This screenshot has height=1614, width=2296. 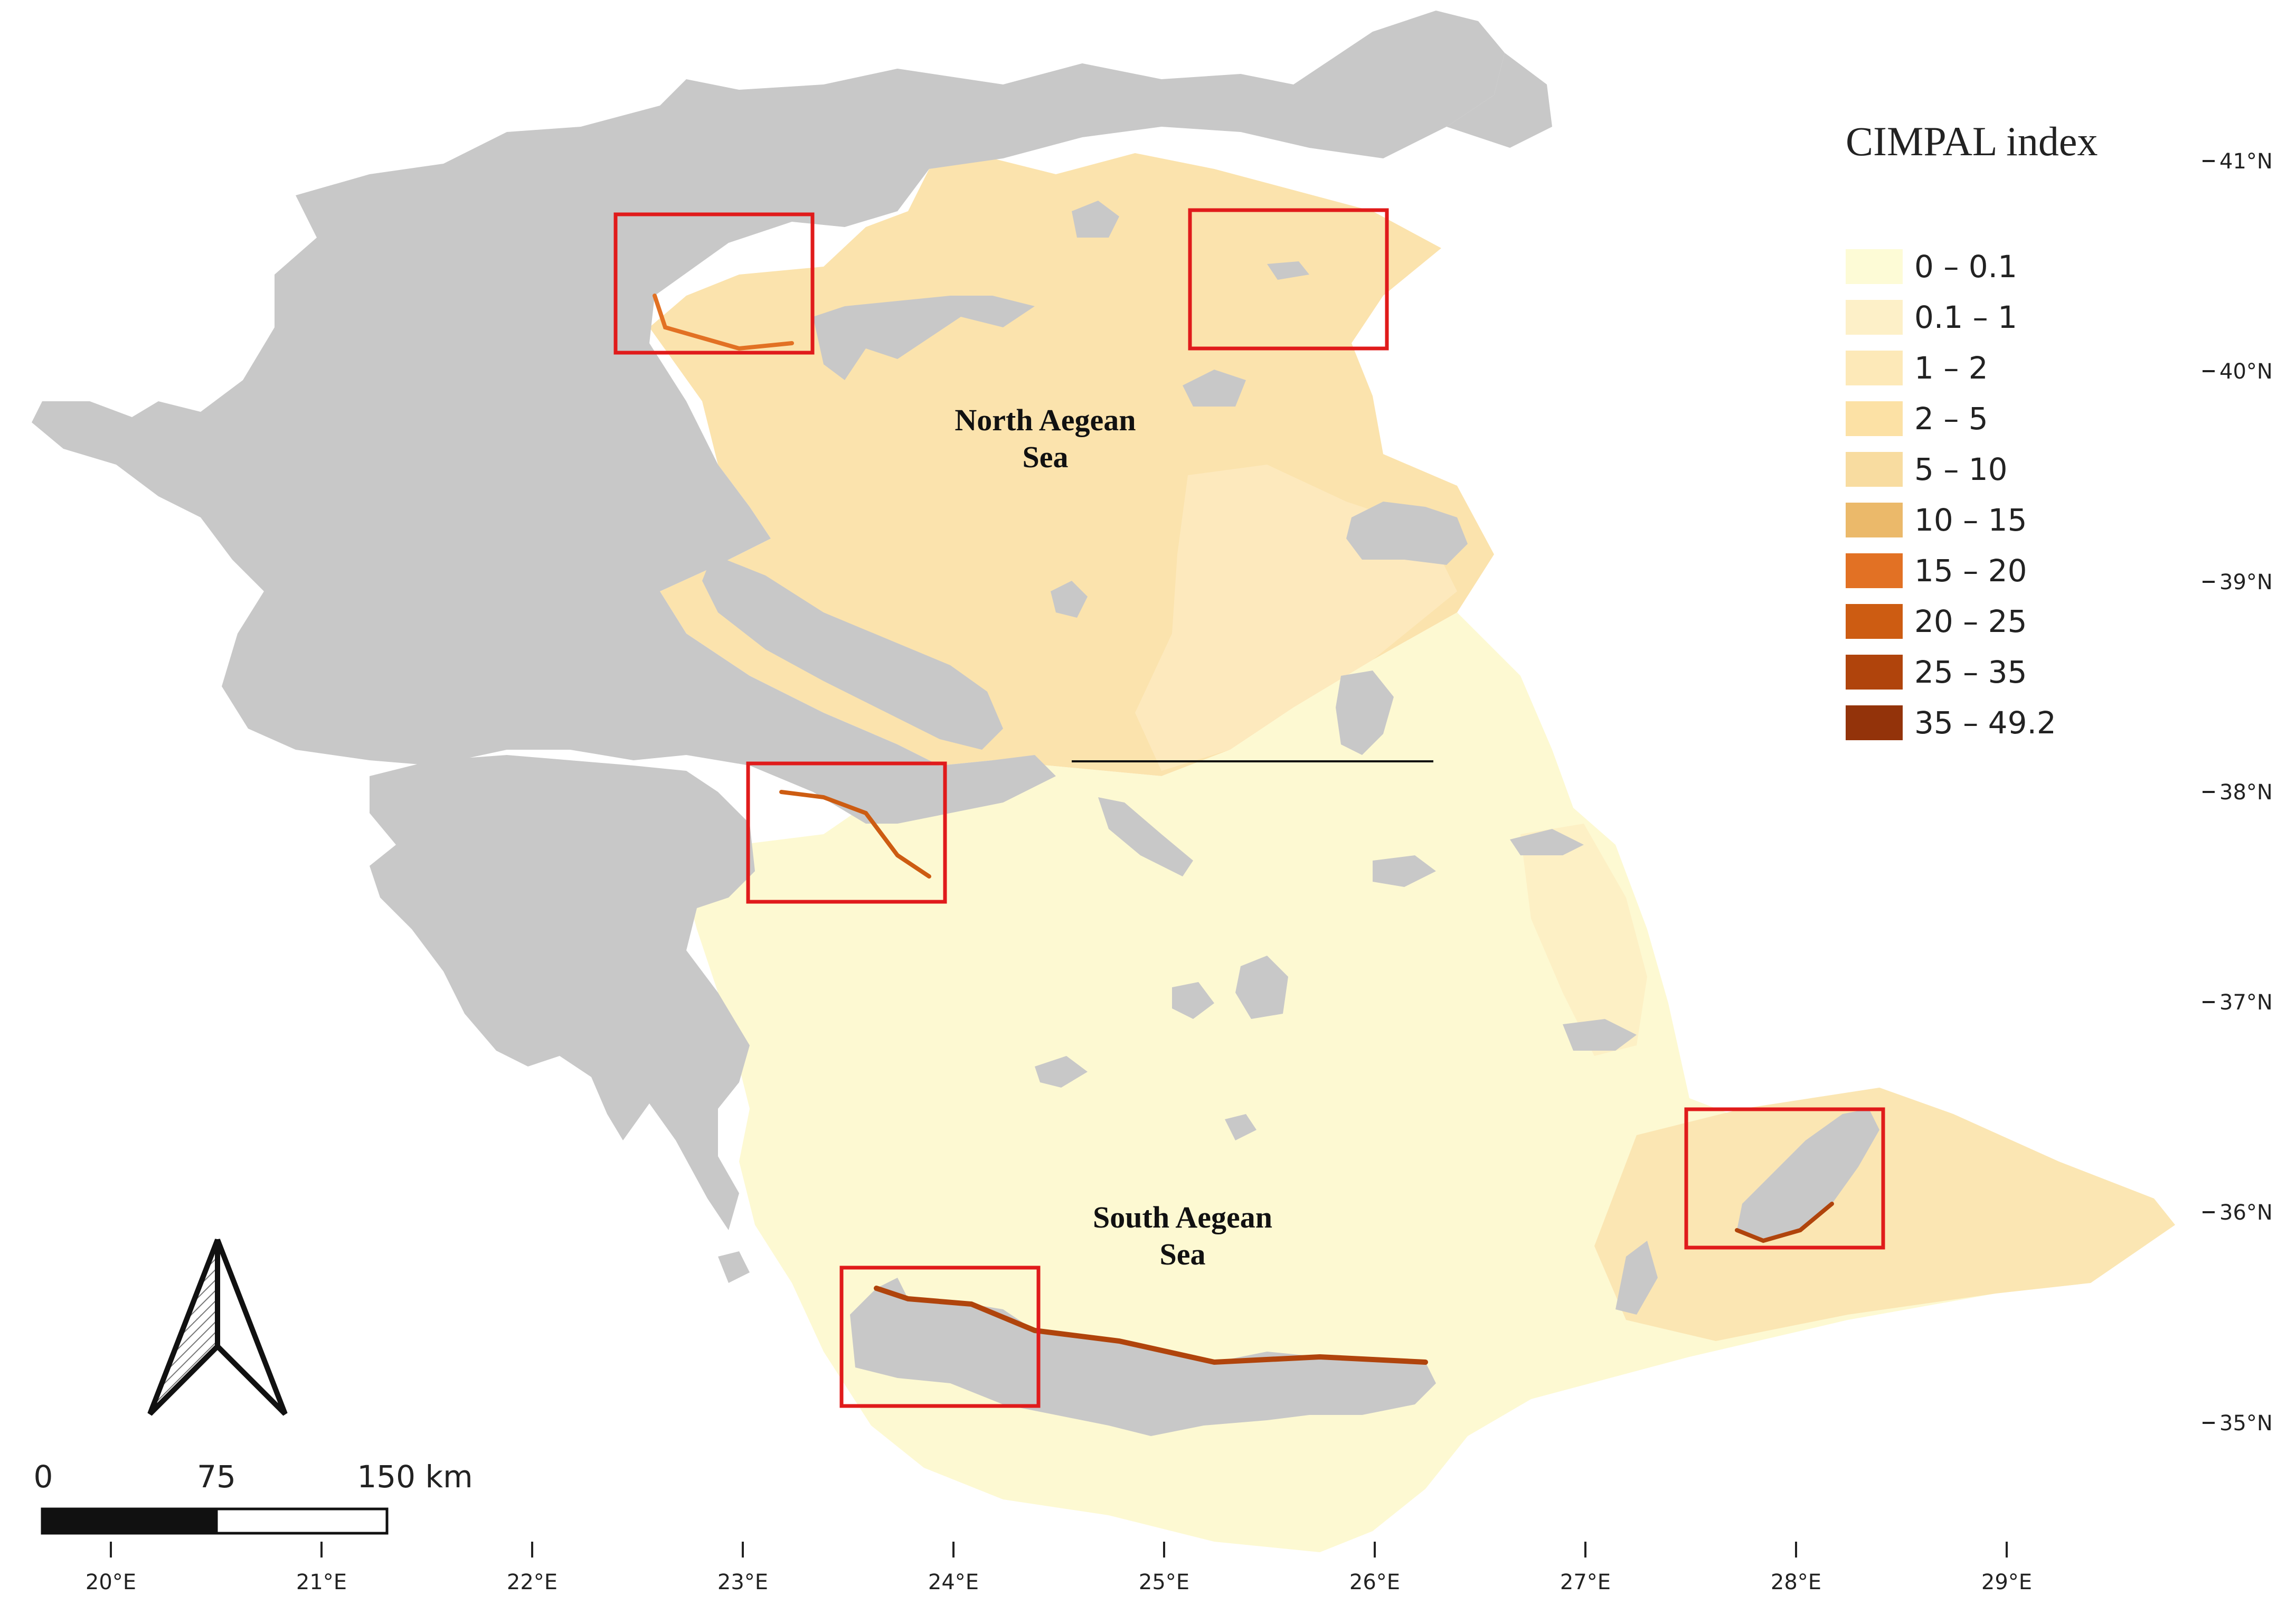 What do you see at coordinates (532, 1582) in the screenshot?
I see `longitude-tick-label: 22°E` at bounding box center [532, 1582].